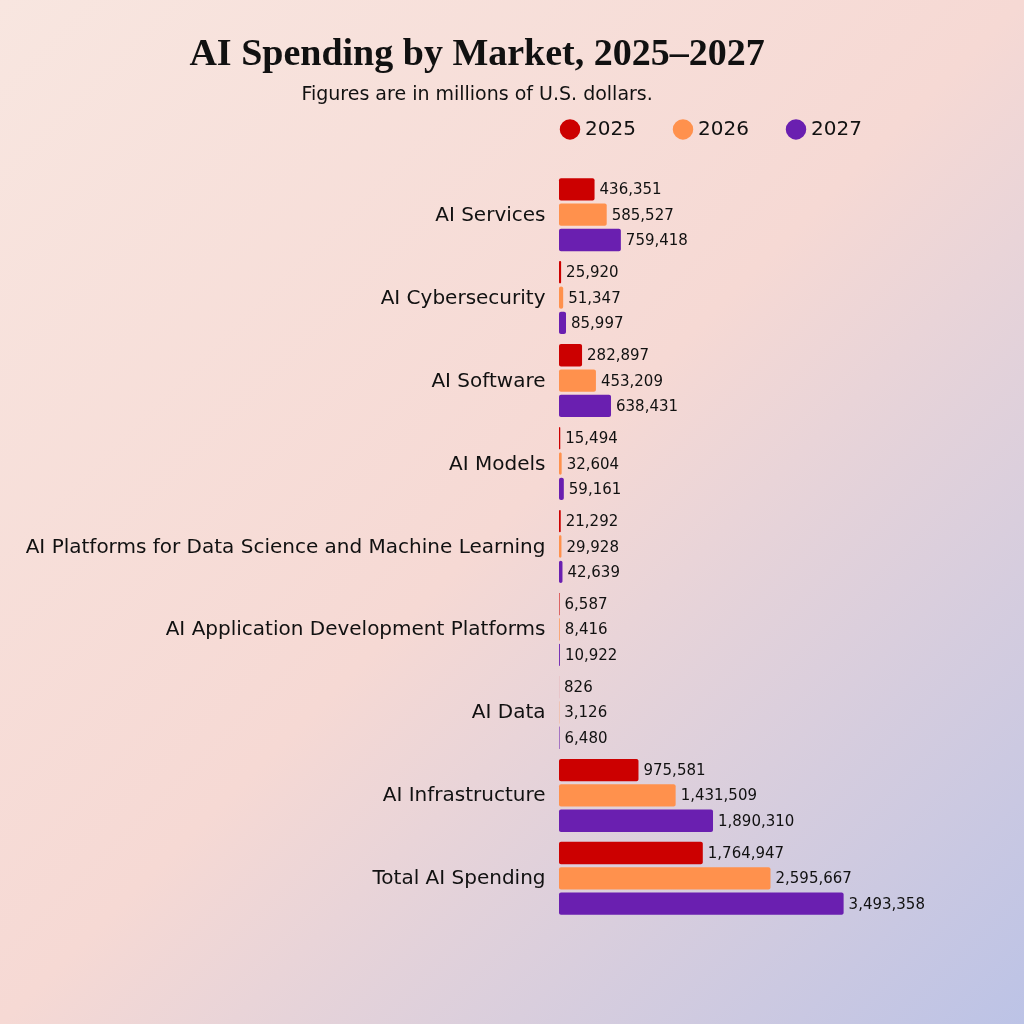  What do you see at coordinates (597, 322) in the screenshot?
I see `data-label: 85,997` at bounding box center [597, 322].